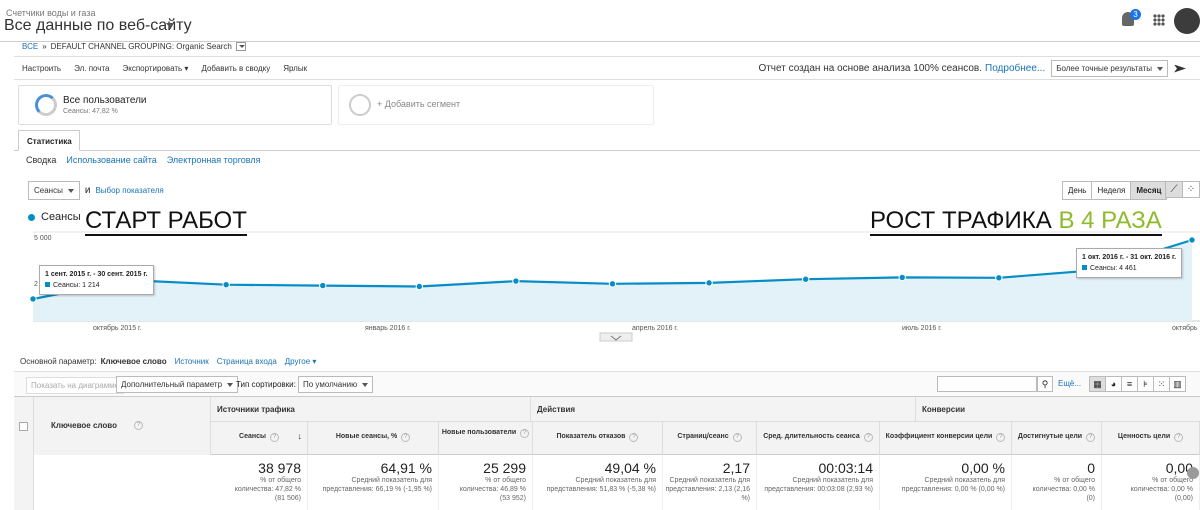 This screenshot has width=1200, height=510. Describe the element at coordinates (1161, 384) in the screenshot. I see `term-cloud-icon: ⁙` at that location.